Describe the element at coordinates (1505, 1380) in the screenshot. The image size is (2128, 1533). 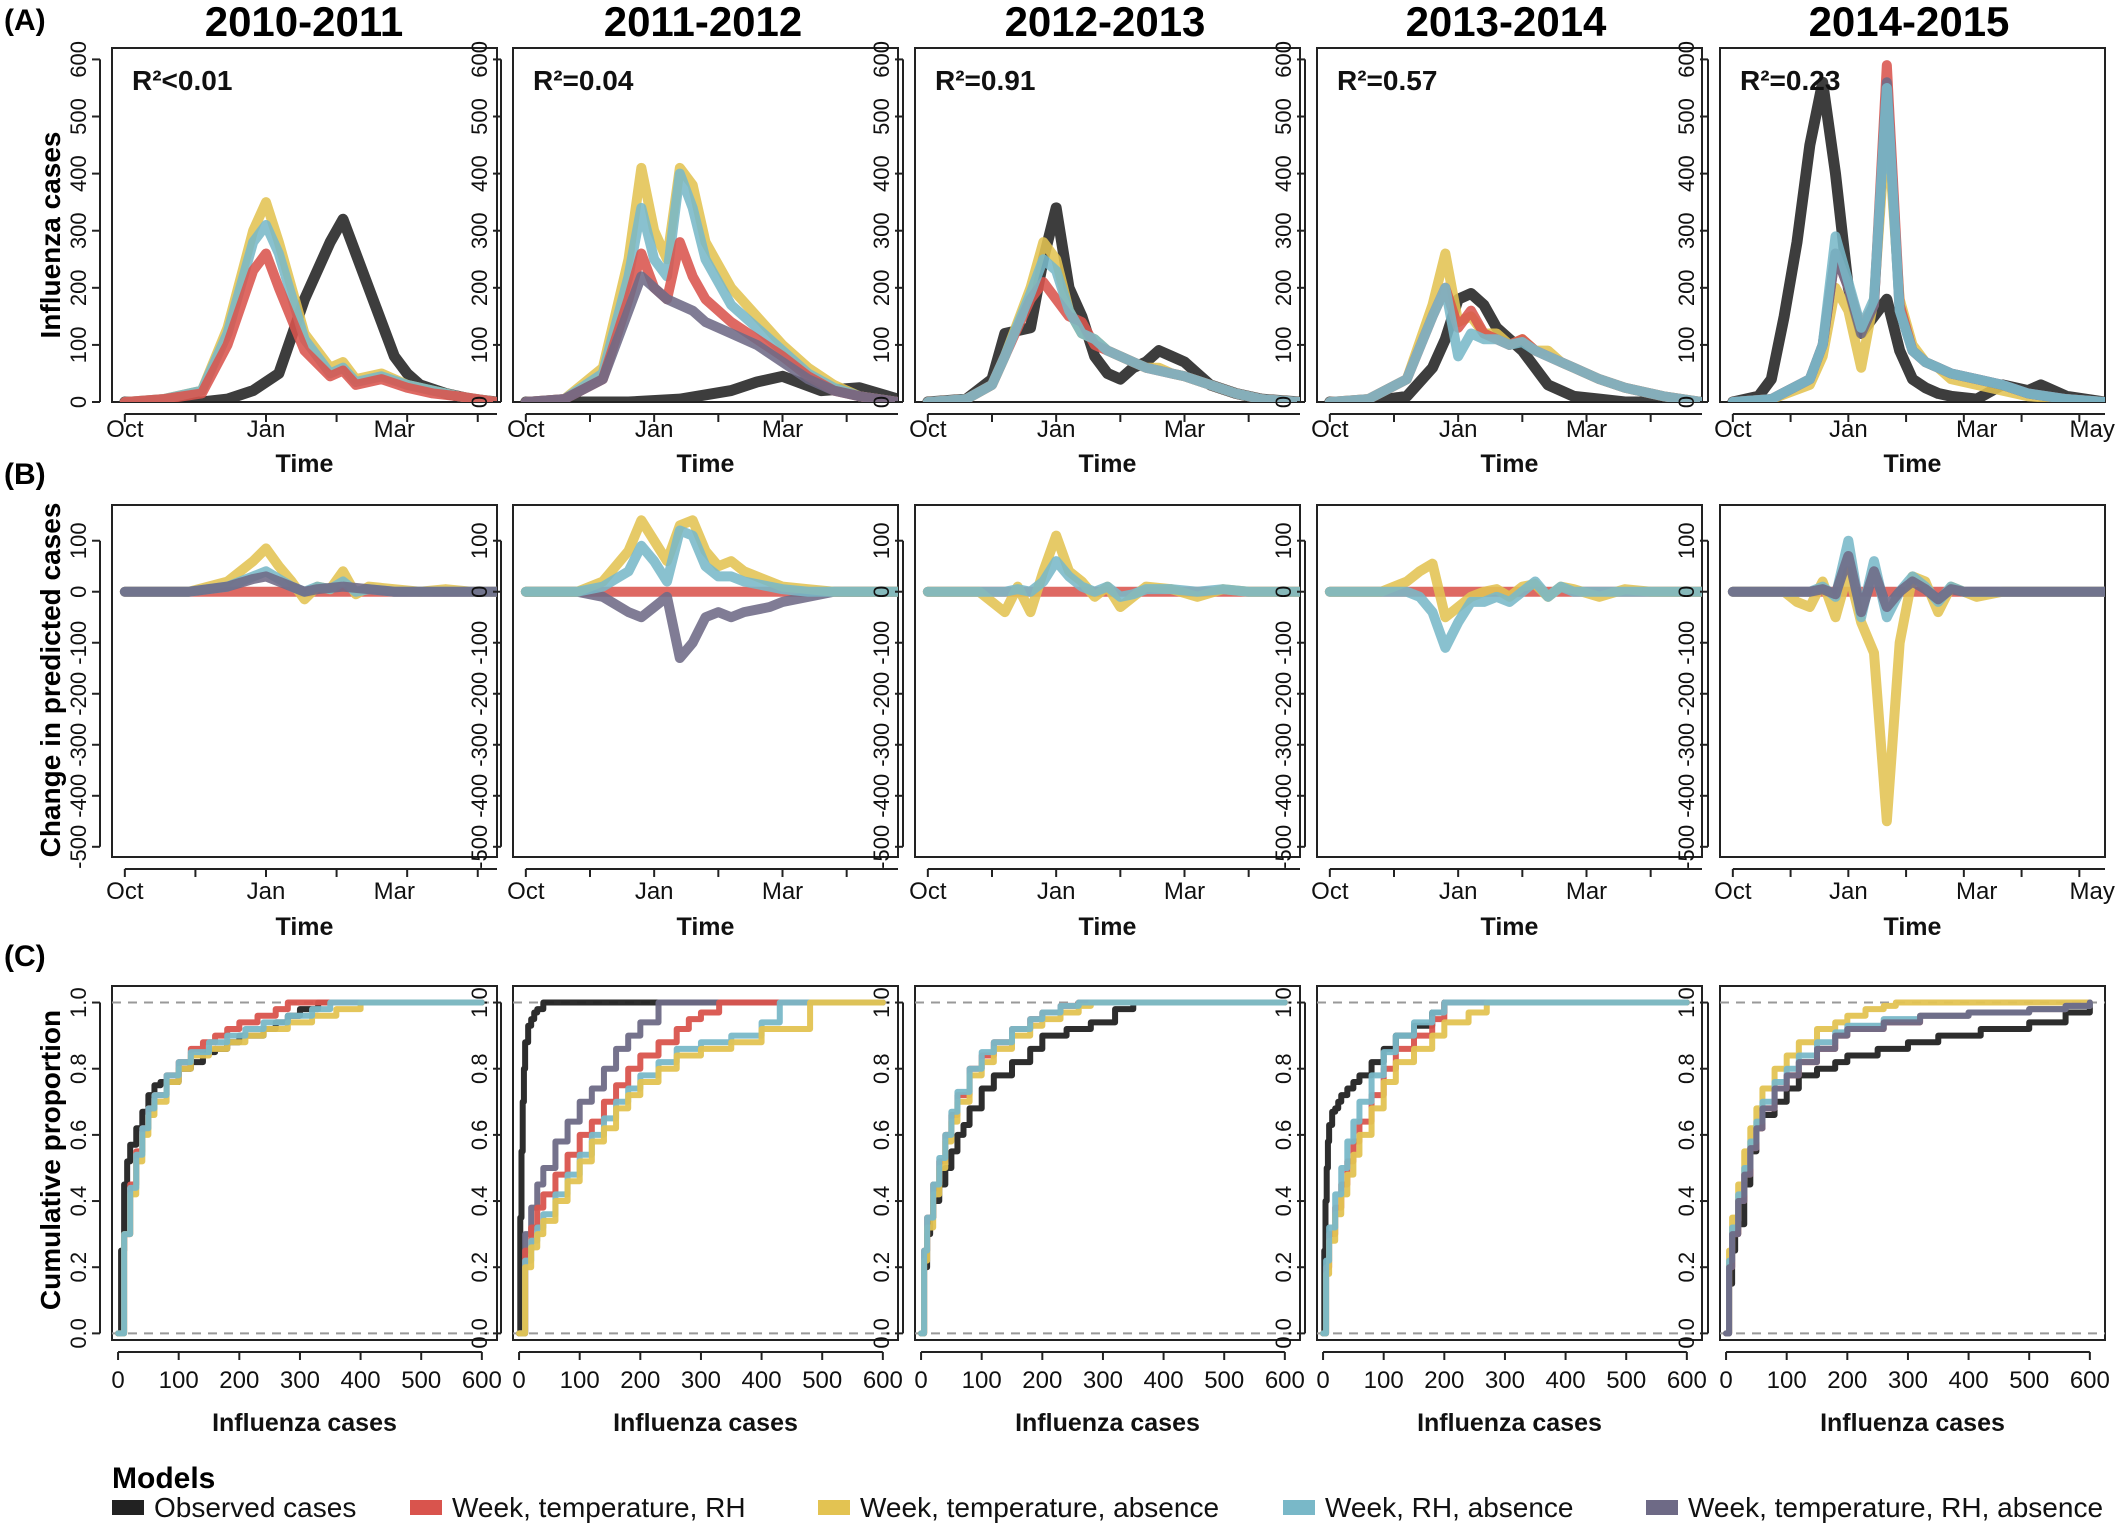
I see `x-tick-label: 300` at that location.